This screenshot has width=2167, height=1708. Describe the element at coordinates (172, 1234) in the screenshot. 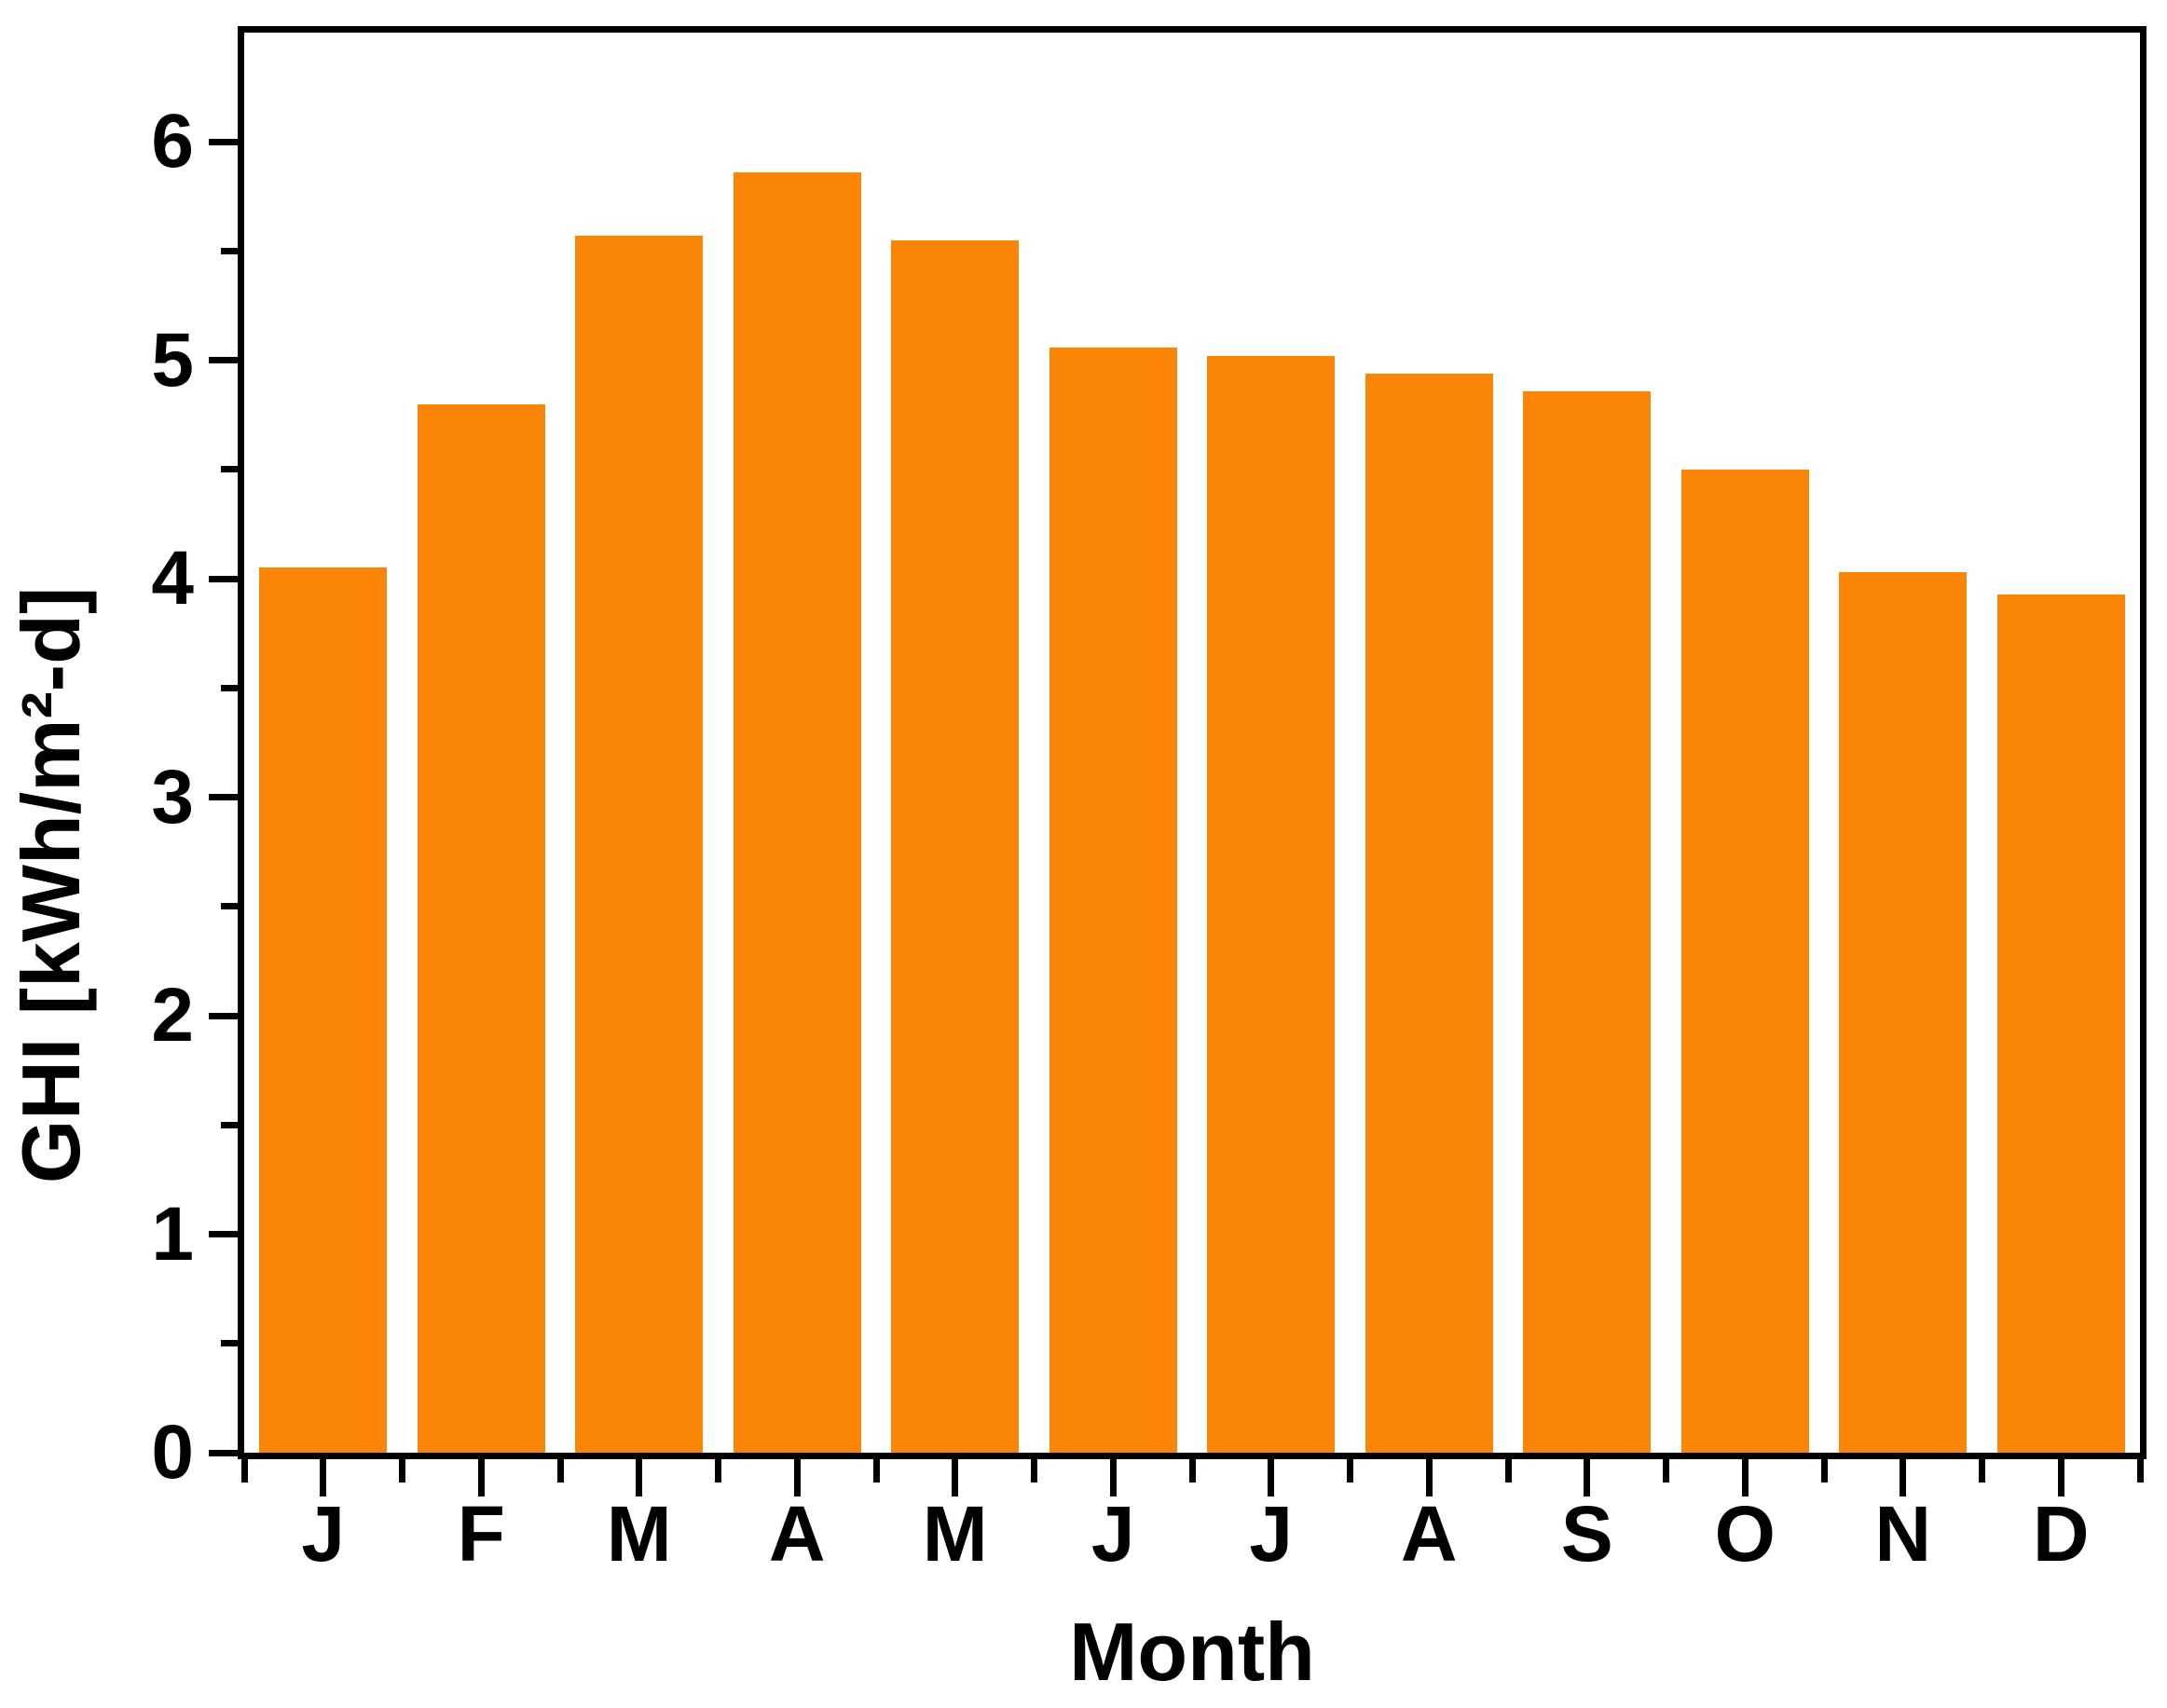

I see `y-tick-label: 1` at that location.